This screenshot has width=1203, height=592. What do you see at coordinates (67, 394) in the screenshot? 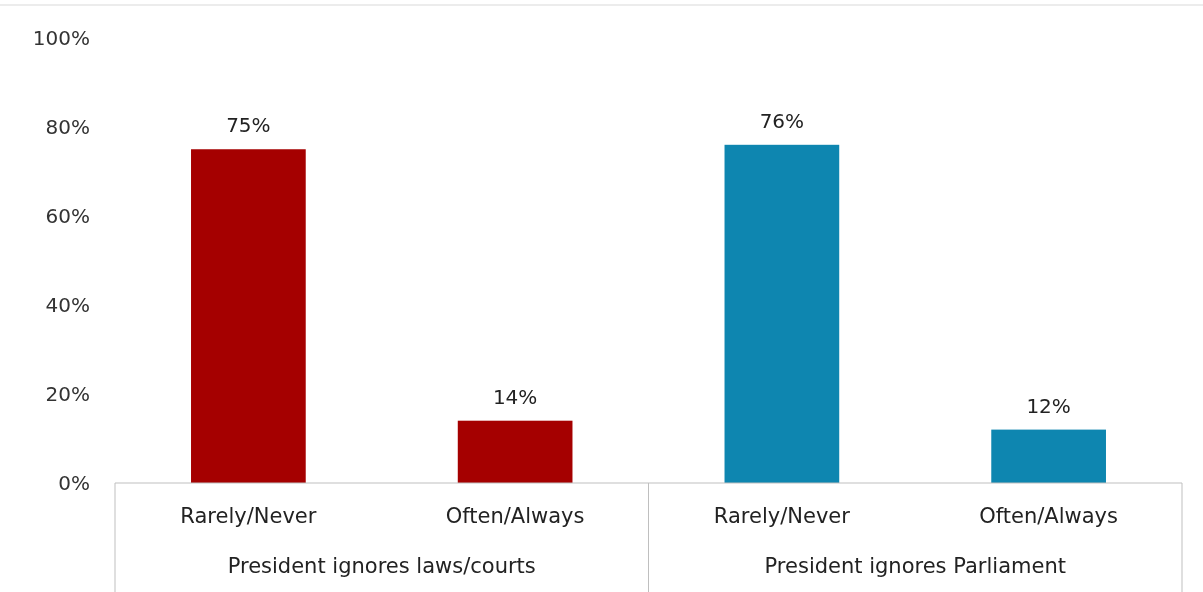
I see `y-tick-label: 20%` at bounding box center [67, 394].